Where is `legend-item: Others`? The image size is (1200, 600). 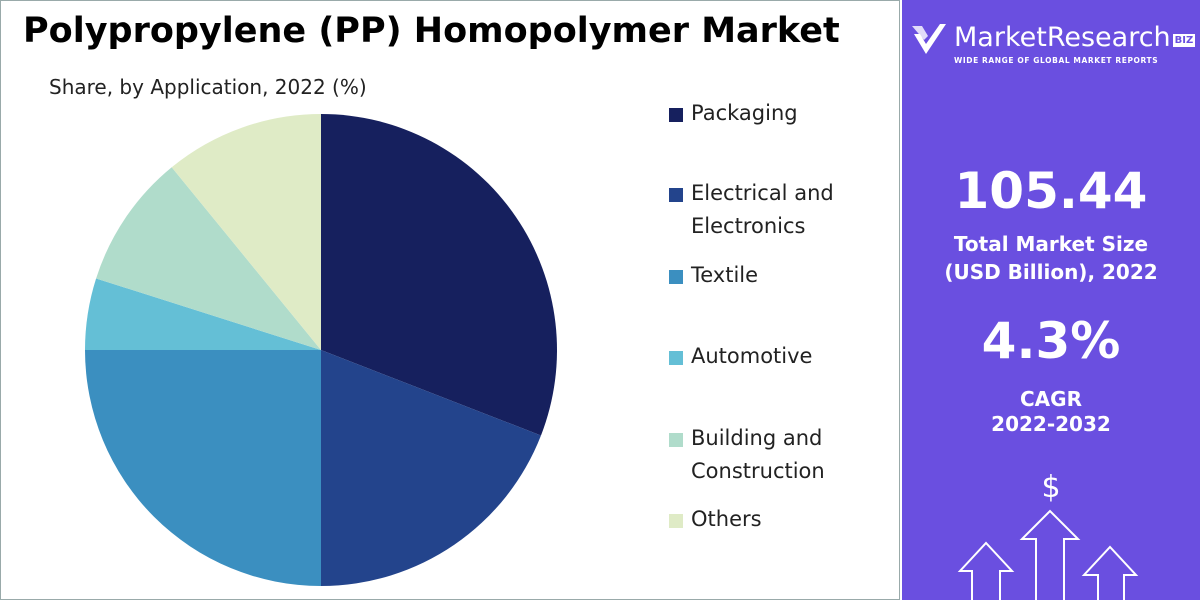 legend-item: Others is located at coordinates (764, 519).